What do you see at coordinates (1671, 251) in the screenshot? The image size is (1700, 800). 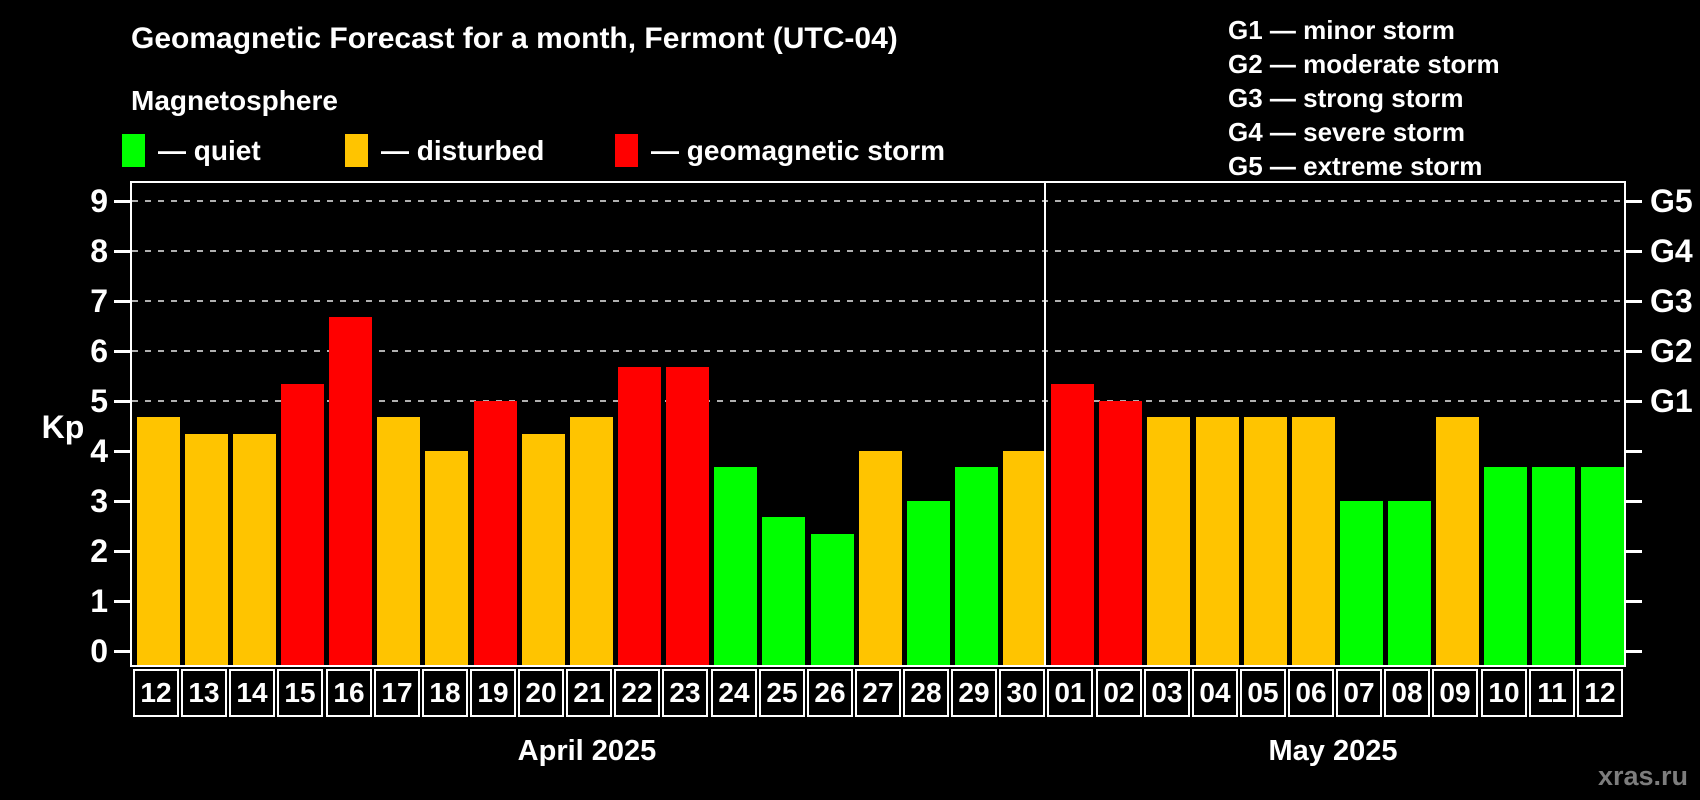 I see `g-axis-label-g4: G4` at bounding box center [1671, 251].